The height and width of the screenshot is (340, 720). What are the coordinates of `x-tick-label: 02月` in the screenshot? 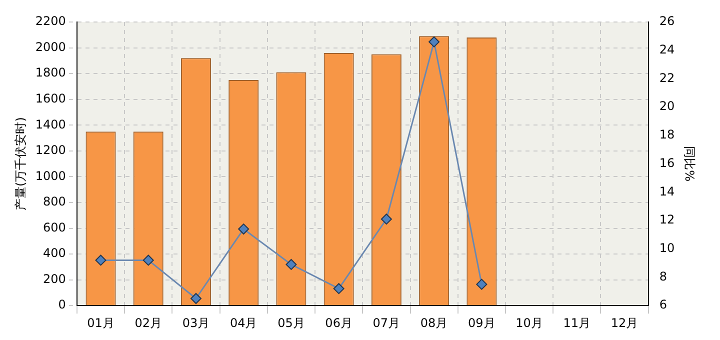 It's located at (148, 323).